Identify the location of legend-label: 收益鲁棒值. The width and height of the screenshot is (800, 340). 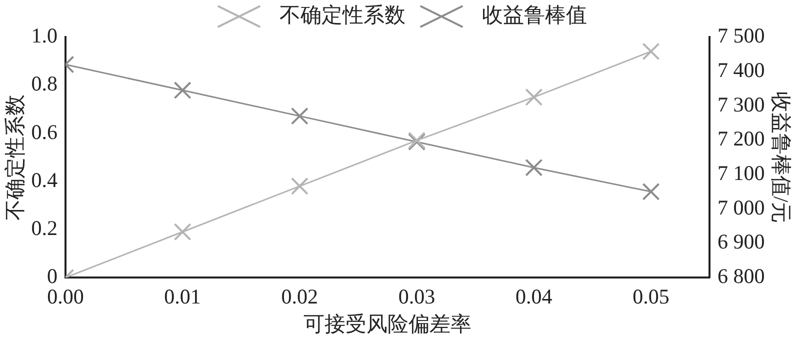
(534, 15).